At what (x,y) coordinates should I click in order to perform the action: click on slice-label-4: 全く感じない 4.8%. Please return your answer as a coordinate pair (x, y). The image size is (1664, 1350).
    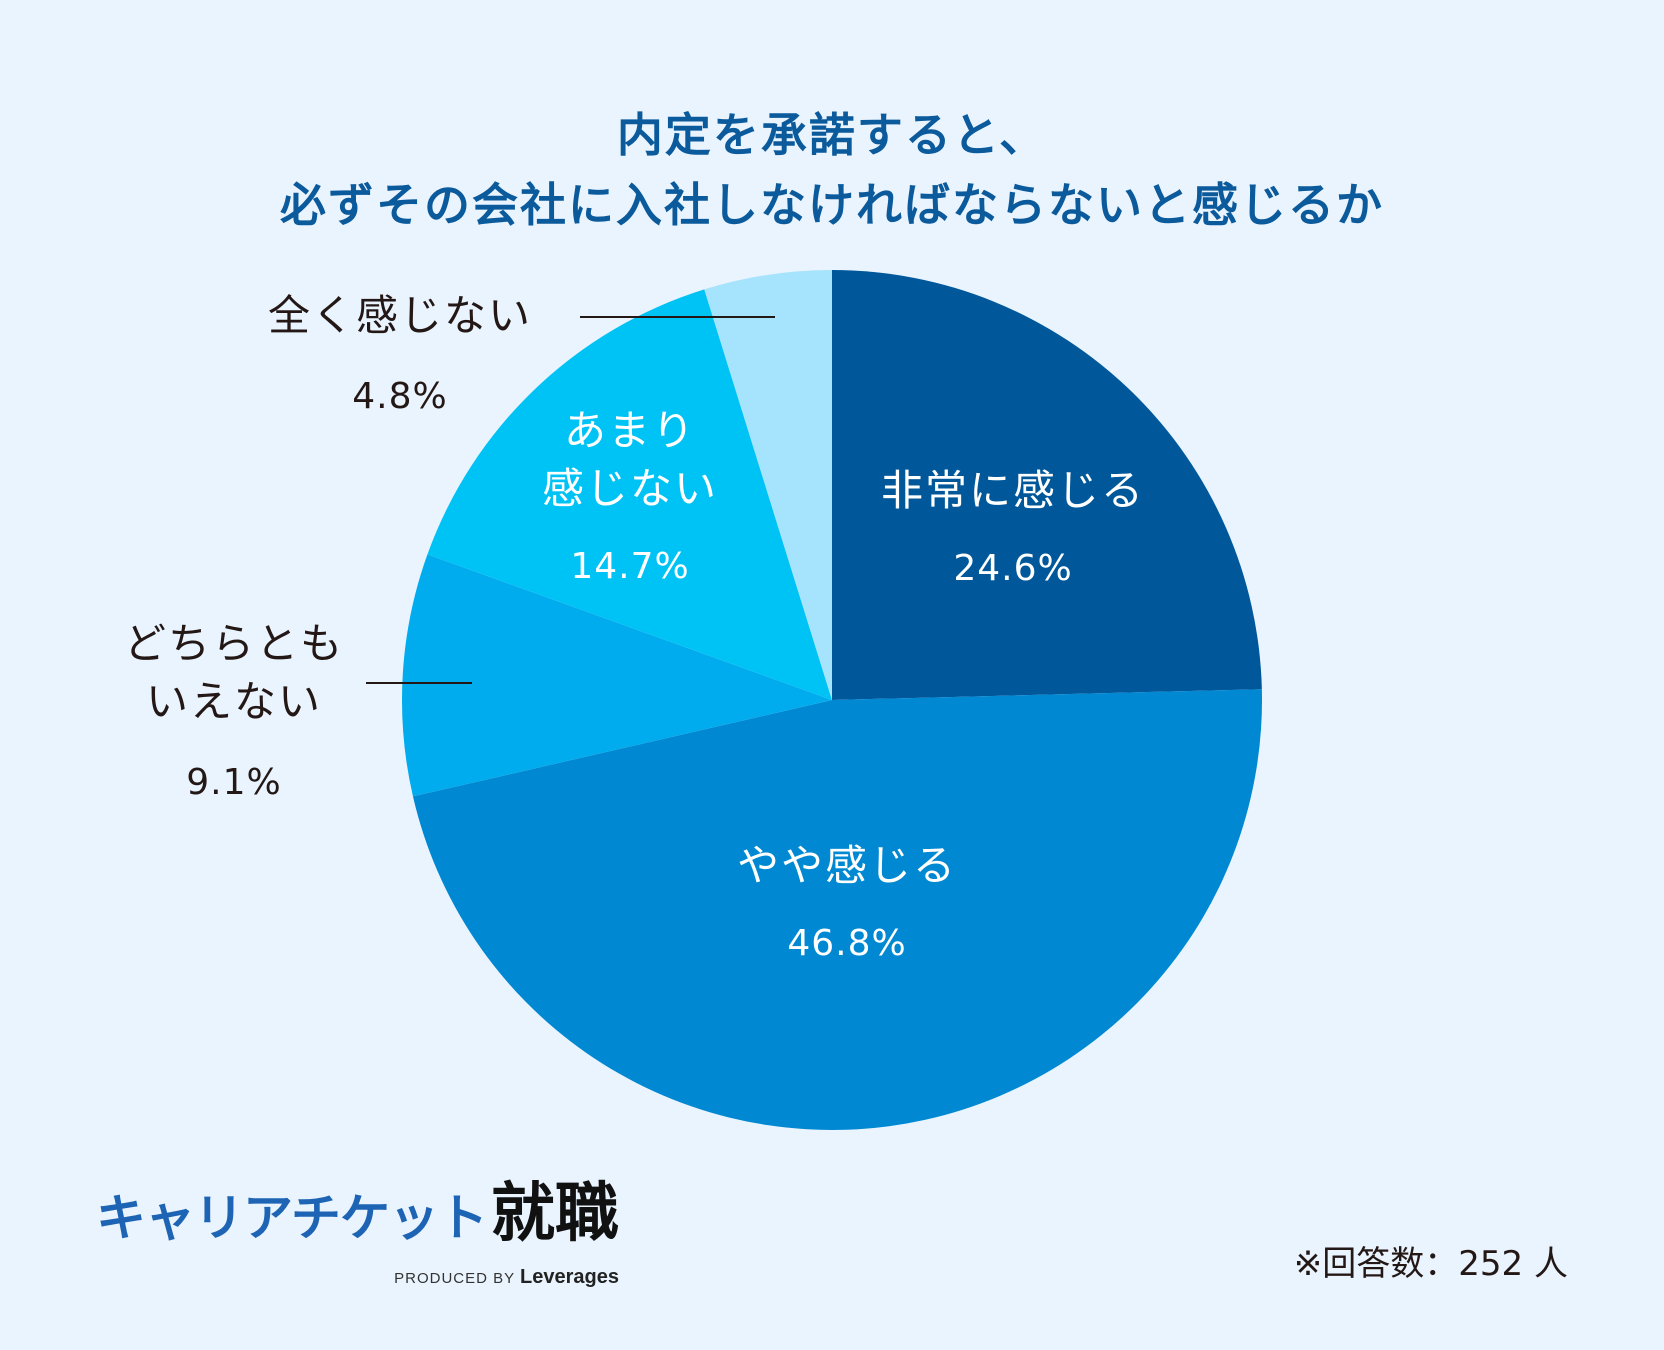
    Looking at the image, I should click on (400, 354).